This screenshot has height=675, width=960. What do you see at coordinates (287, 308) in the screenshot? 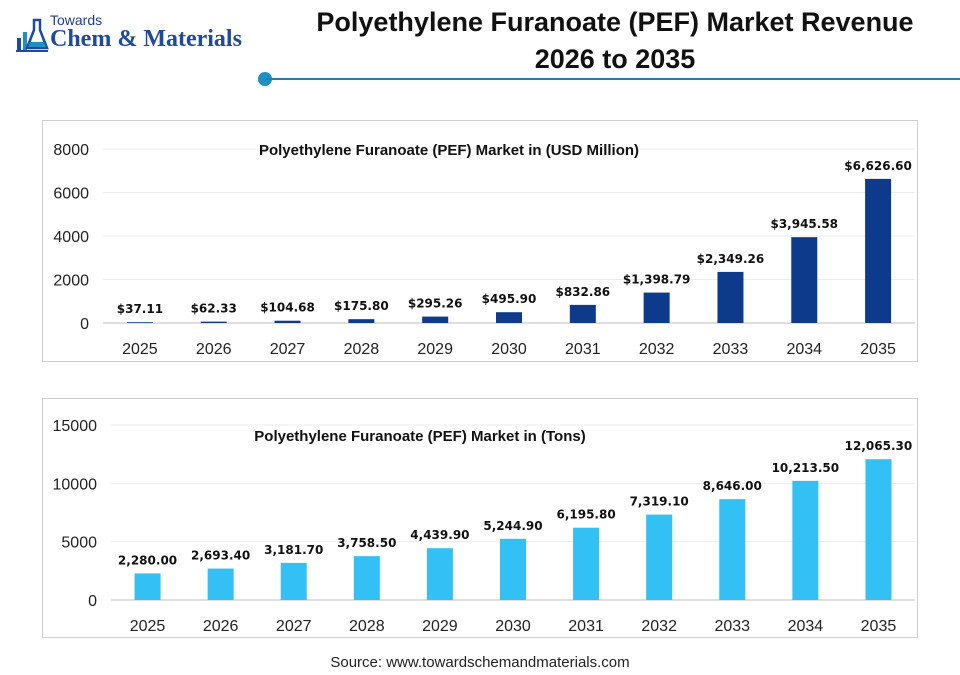
I see `data-label: $104.68` at bounding box center [287, 308].